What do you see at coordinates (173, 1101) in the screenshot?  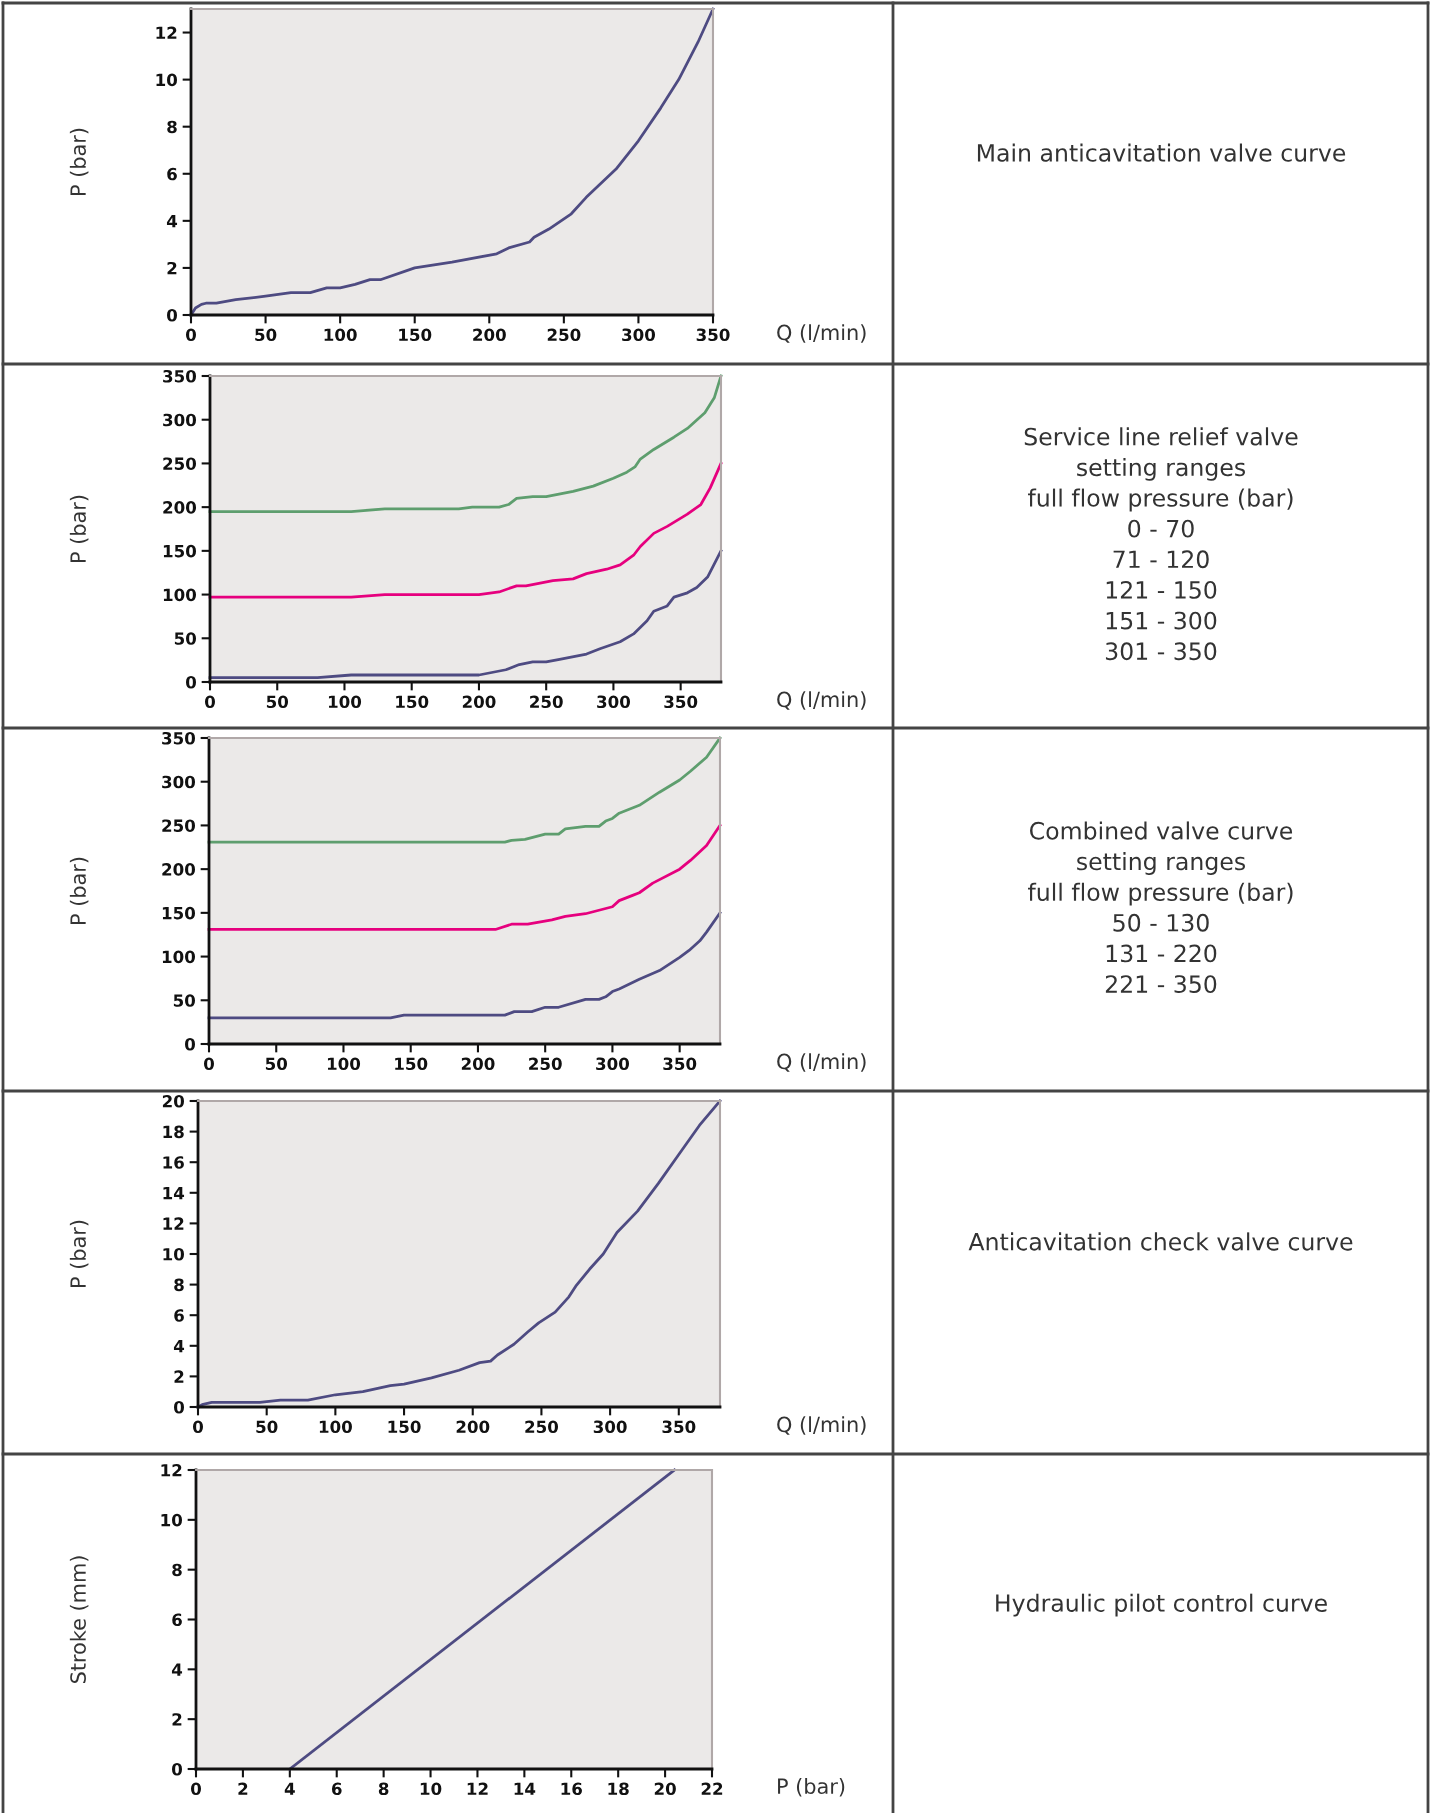 I see `y-tick-label: 20` at bounding box center [173, 1101].